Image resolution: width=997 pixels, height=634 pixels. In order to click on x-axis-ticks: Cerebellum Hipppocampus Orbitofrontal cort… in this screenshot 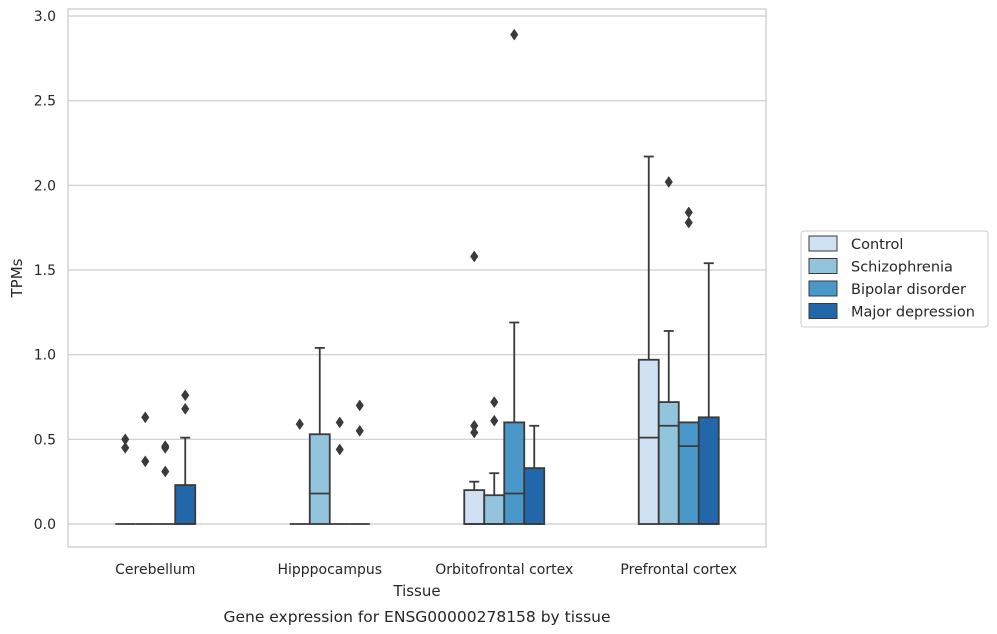, I will do `click(426, 570)`.